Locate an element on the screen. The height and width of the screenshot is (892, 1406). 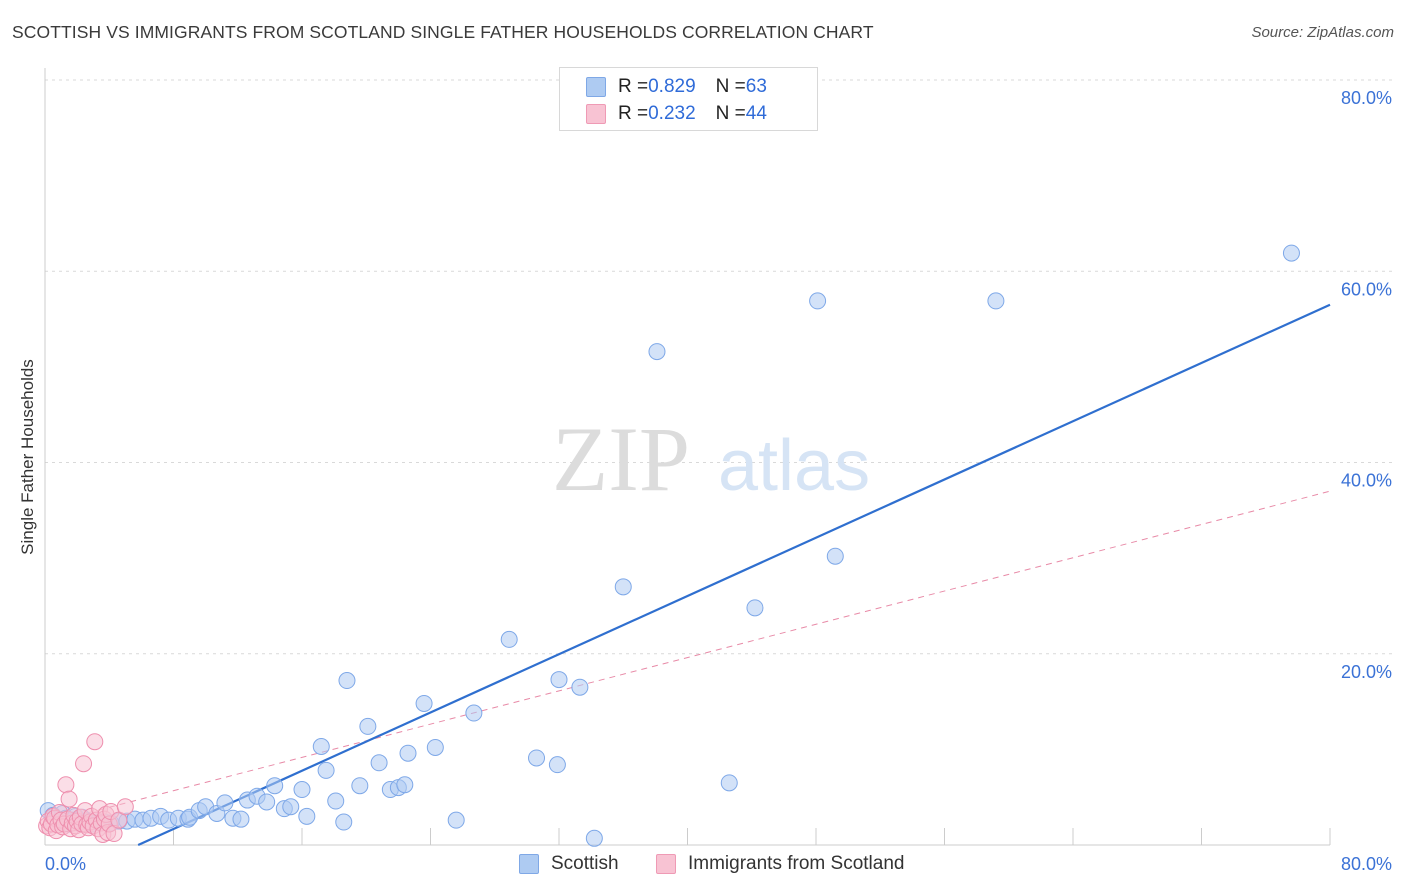
legend-n-value-scottish: 63 is located at coordinates (756, 86).